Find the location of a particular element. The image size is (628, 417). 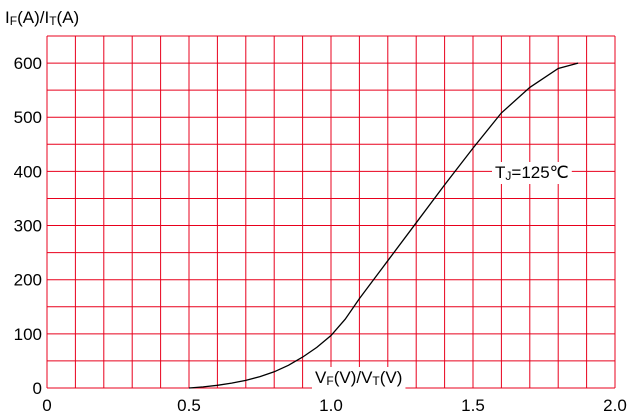

label-segment: (A)/I is located at coordinates (33, 17).